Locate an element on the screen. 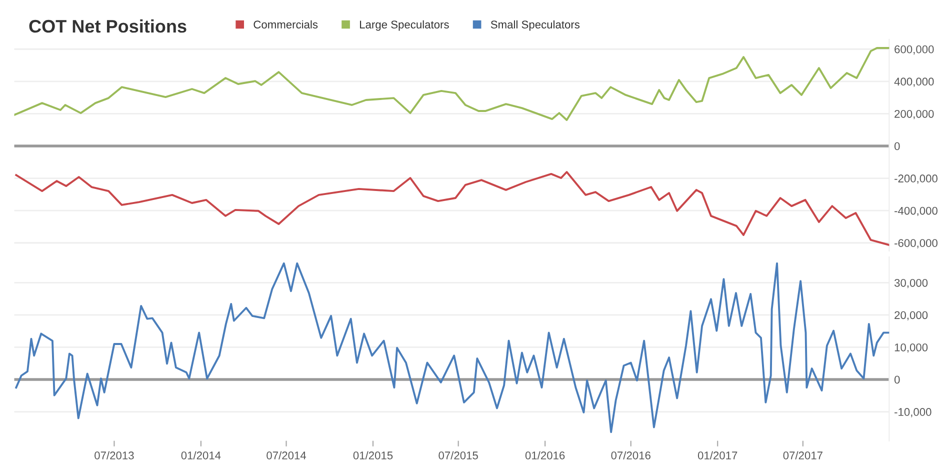  y-tick-label: 20,000 is located at coordinates (911, 315).